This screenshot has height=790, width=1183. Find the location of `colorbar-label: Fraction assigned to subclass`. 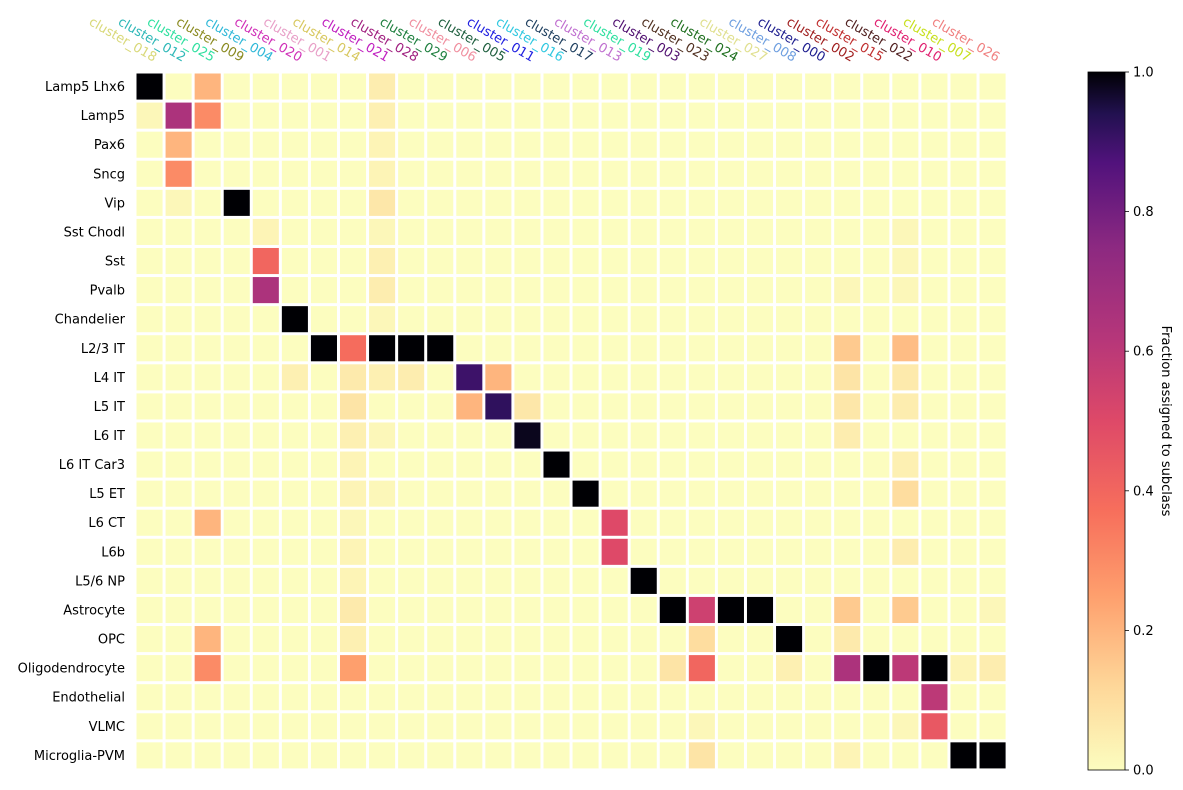

colorbar-label: Fraction assigned to subclass is located at coordinates (1165, 421).